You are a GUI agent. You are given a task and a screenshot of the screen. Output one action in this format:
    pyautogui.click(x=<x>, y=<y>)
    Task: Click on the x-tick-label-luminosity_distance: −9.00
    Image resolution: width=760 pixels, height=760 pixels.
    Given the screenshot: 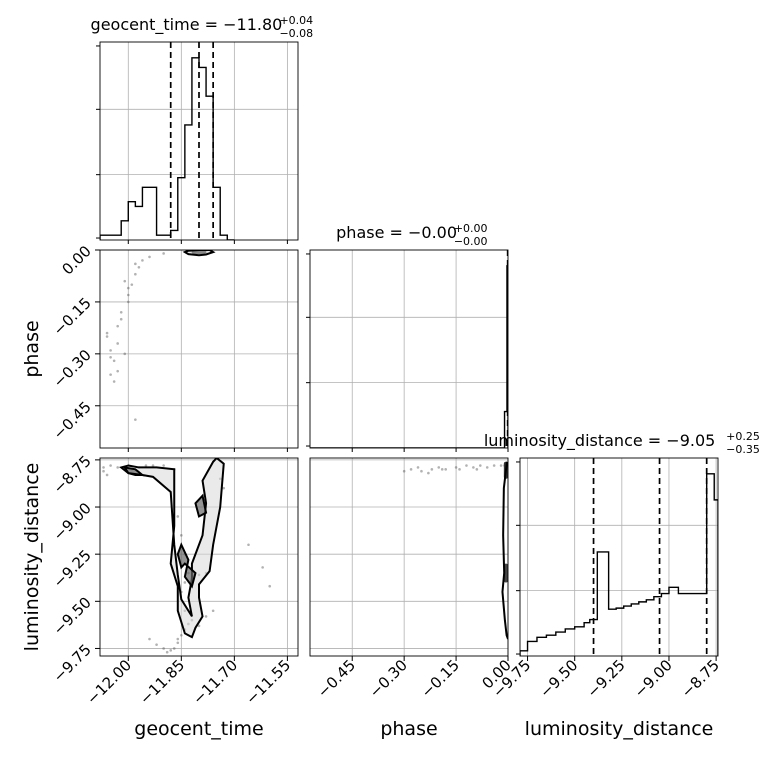 What is the action you would take?
    pyautogui.click(x=653, y=678)
    